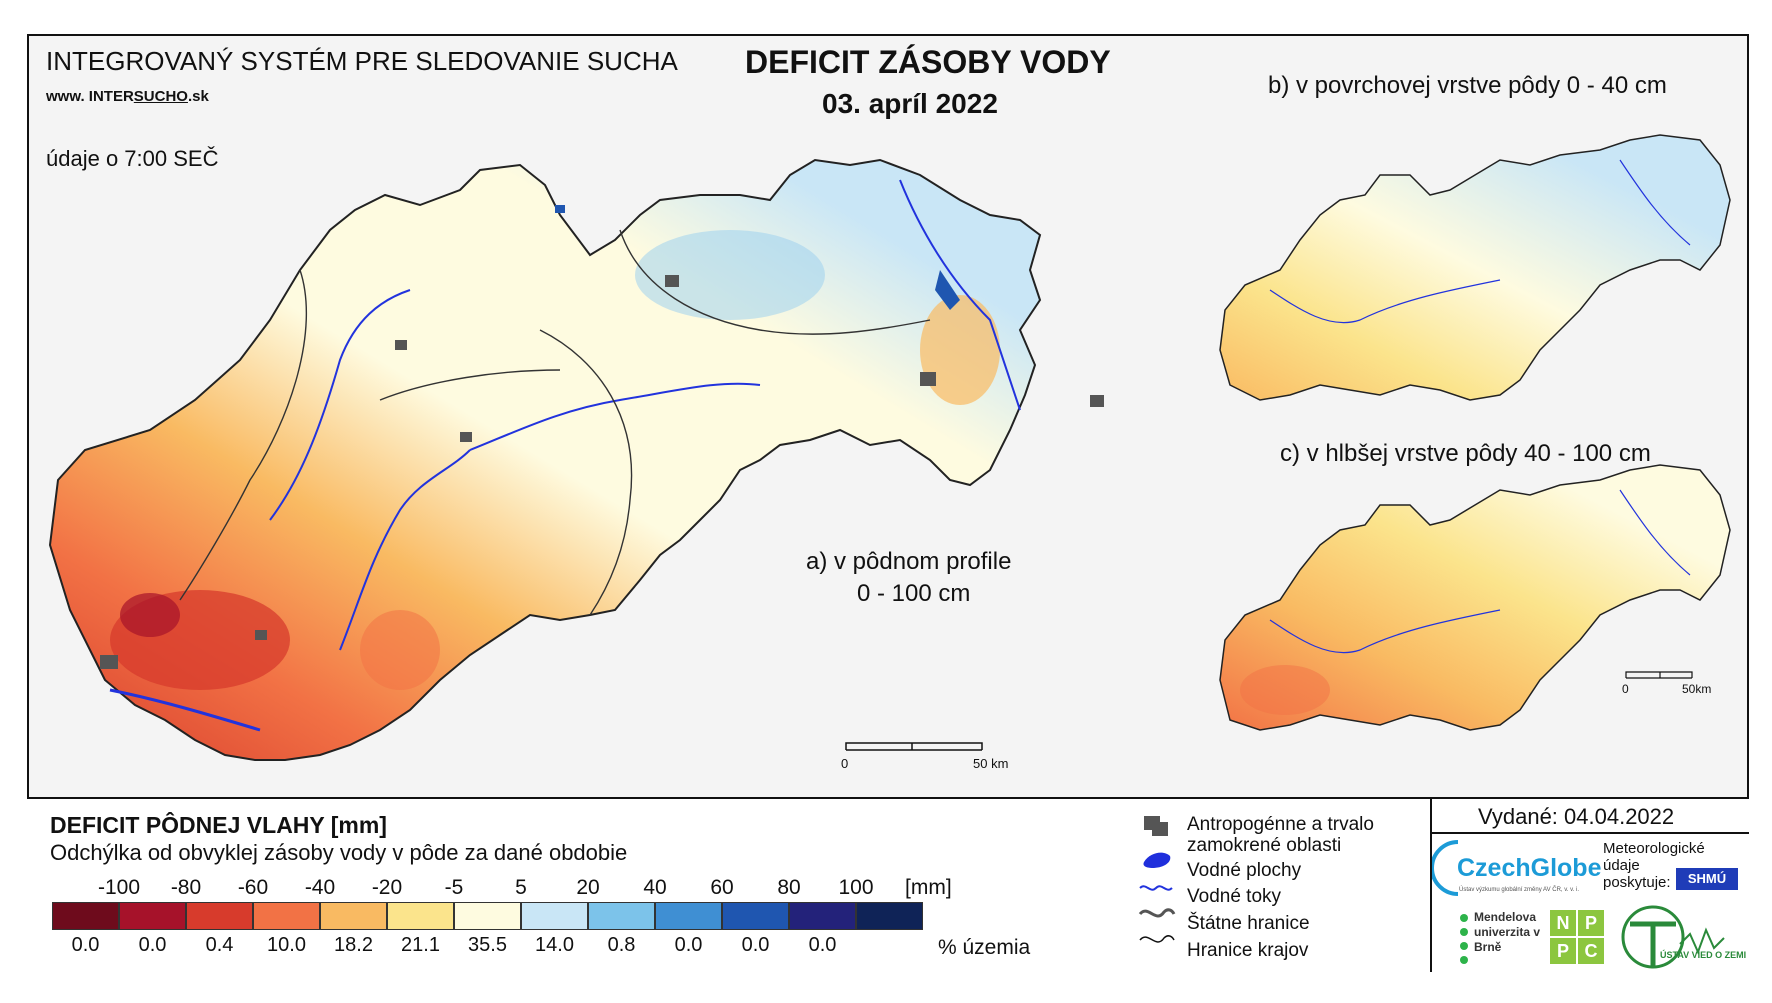 The image size is (1772, 1003). I want to click on legend-class-label: 5, so click(521, 887).